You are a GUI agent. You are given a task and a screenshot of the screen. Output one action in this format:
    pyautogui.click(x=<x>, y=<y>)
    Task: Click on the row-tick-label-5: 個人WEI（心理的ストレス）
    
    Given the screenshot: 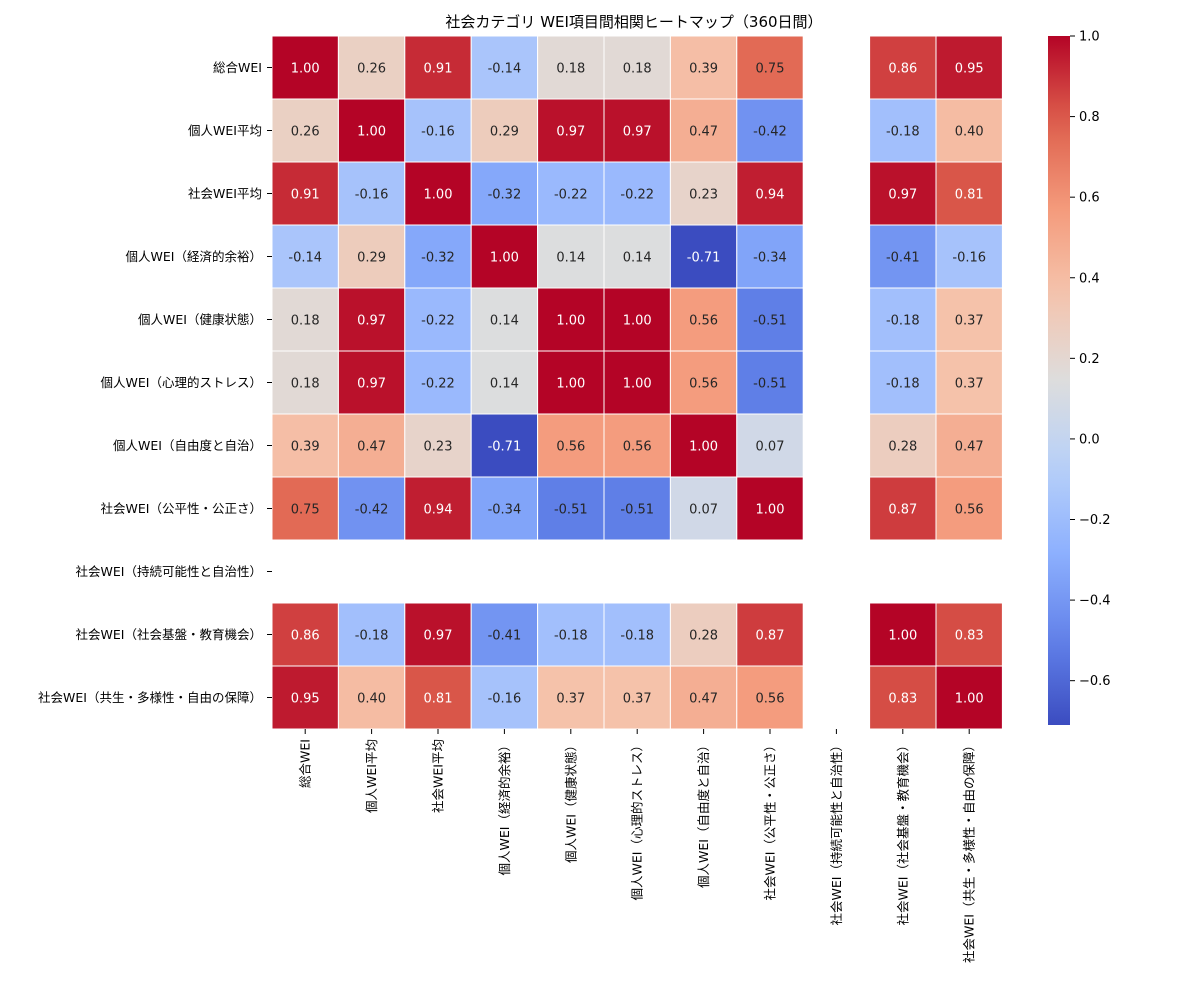 What is the action you would take?
    pyautogui.click(x=181, y=382)
    